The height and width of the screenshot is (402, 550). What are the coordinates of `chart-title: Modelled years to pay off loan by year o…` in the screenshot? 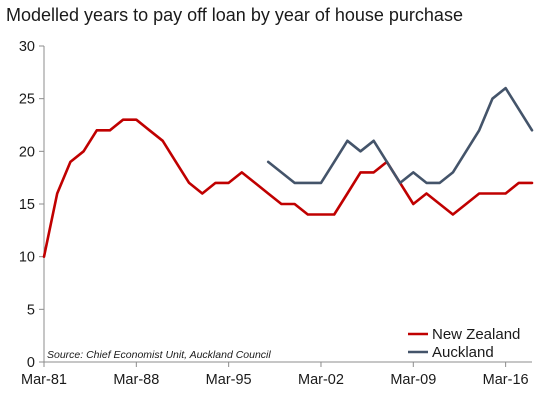 It's located at (234, 15).